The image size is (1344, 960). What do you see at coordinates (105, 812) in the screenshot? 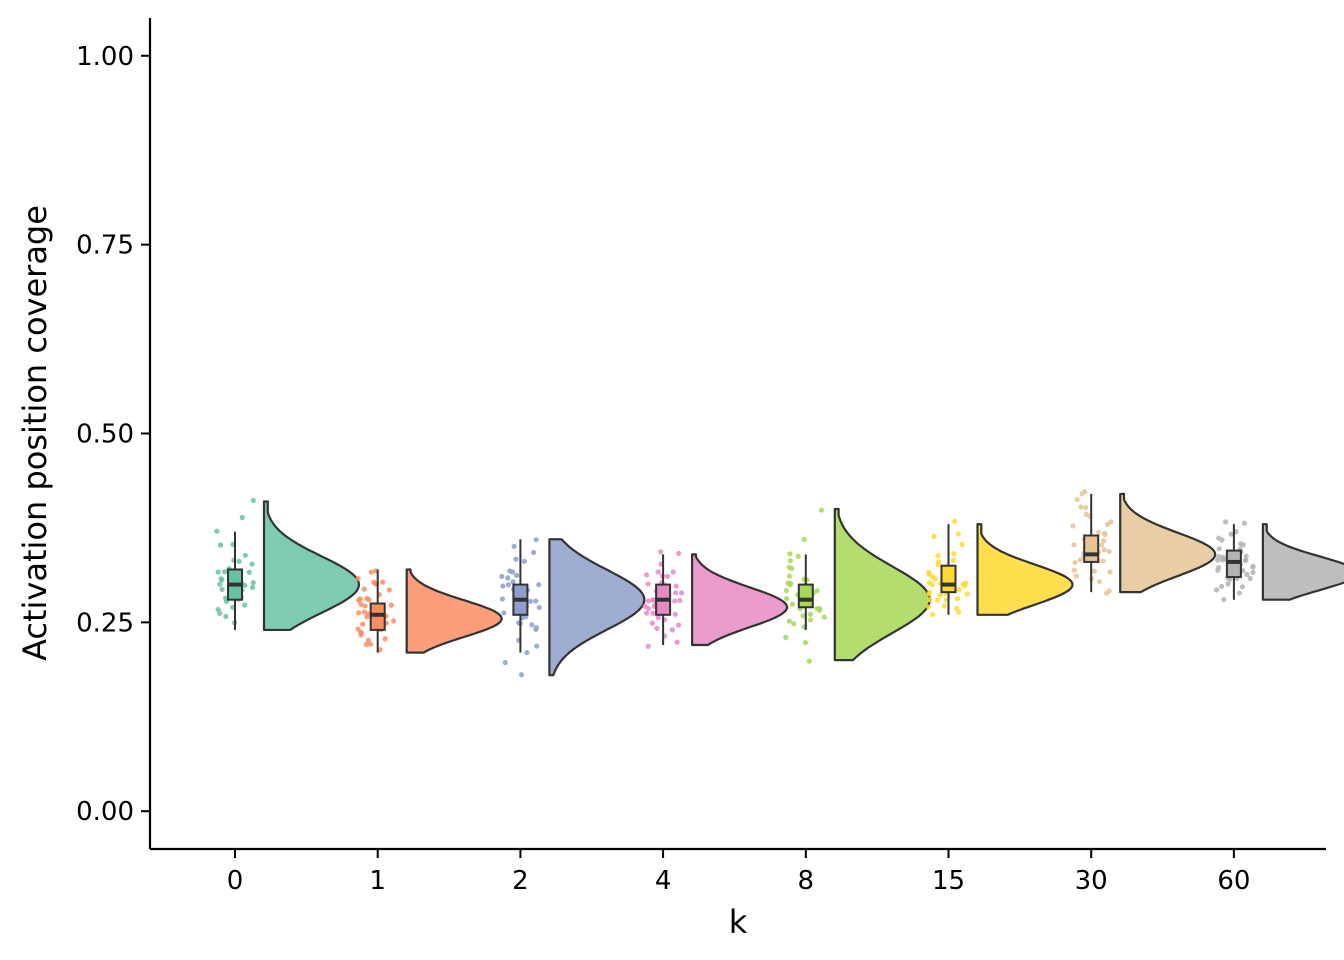
I see `y-tick-label: 0.00` at bounding box center [105, 812].